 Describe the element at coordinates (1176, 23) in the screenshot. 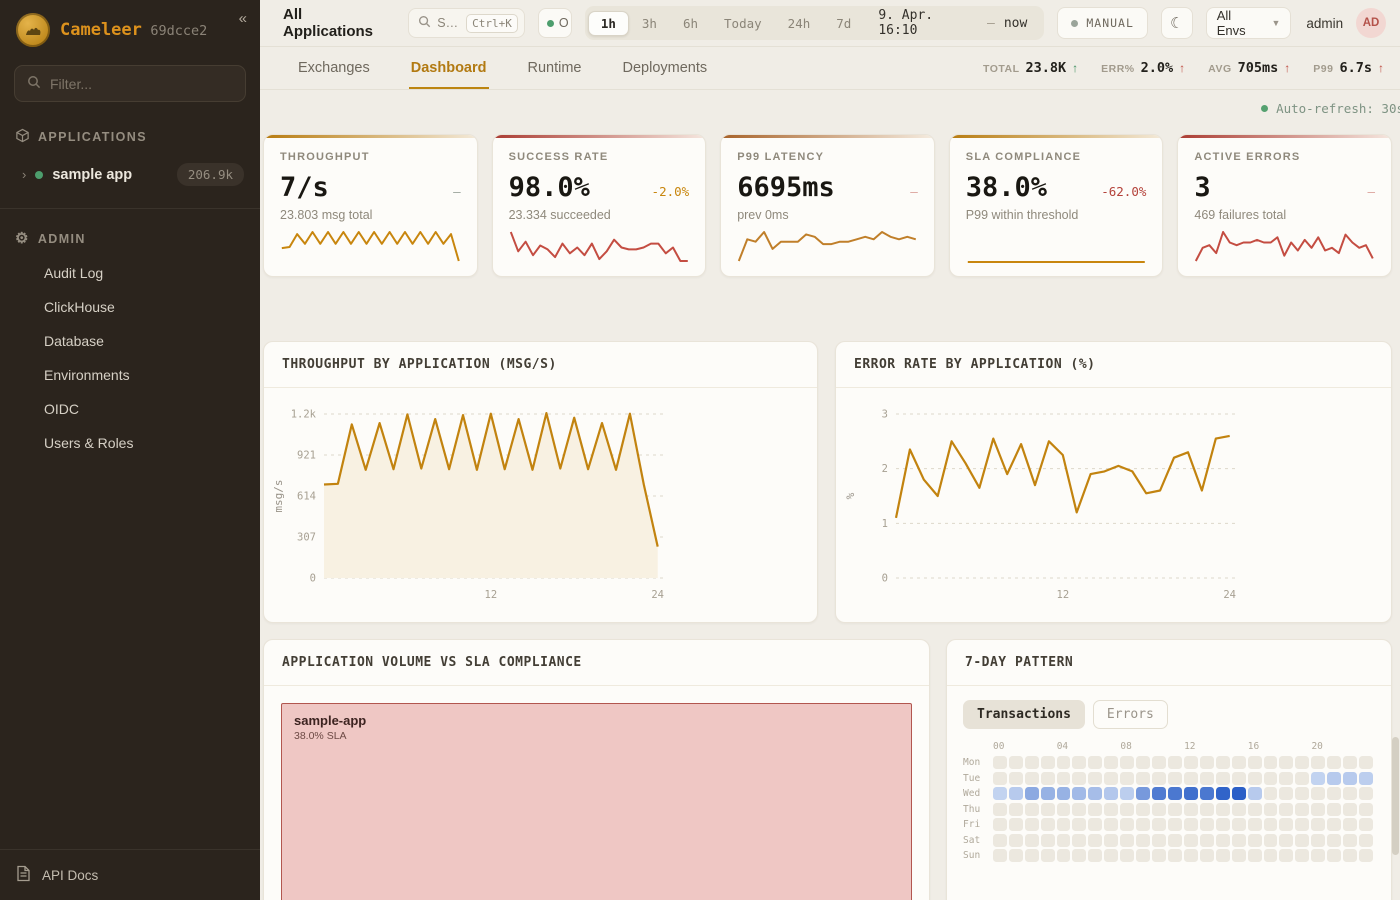

I see `dark-mode-toggle: ☾` at that location.